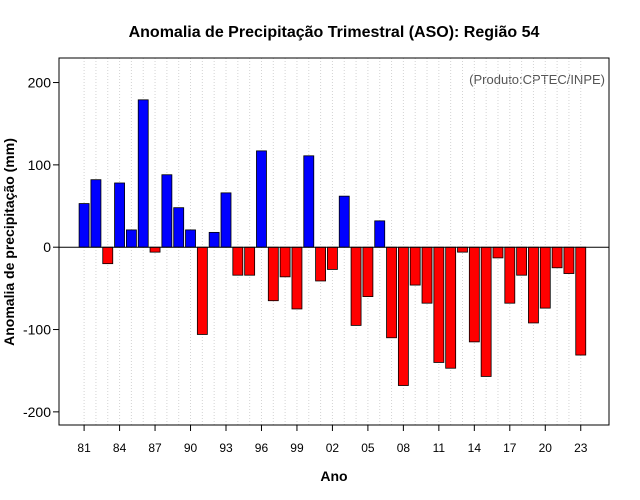 The height and width of the screenshot is (500, 640). Describe the element at coordinates (522, 261) in the screenshot. I see `bar-2018` at that location.